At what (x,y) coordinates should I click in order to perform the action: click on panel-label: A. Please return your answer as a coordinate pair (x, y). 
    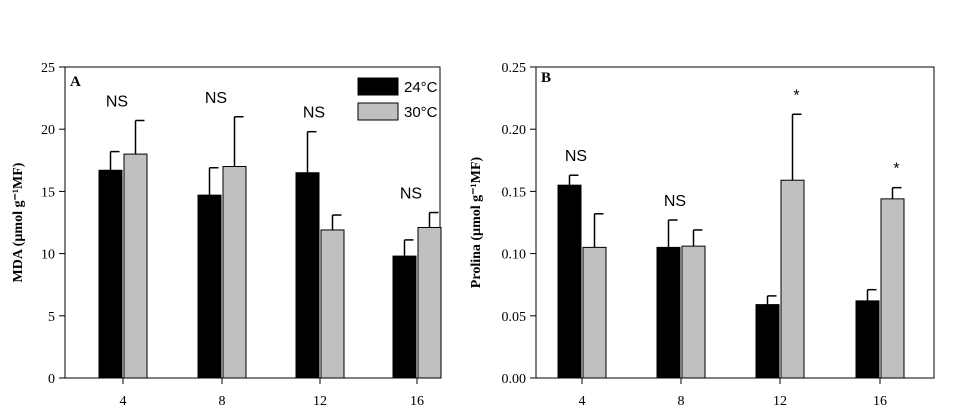
    Looking at the image, I should click on (75, 82).